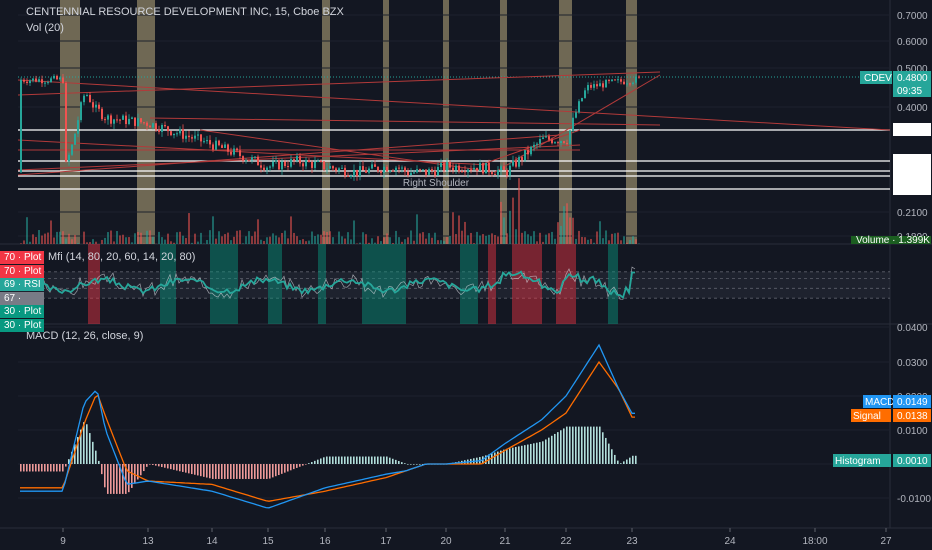 This screenshot has height=550, width=932. I want to click on rsi-indicator-title: Mfi (14, 80, 20, 60, 14, 20, 80), so click(122, 257).